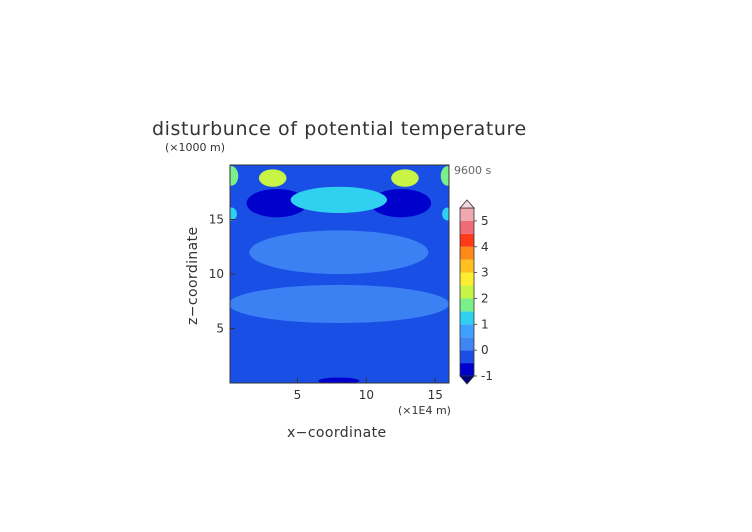 This screenshot has width=752, height=532. What do you see at coordinates (485, 350) in the screenshot?
I see `colorbar-tick-label: 0` at bounding box center [485, 350].